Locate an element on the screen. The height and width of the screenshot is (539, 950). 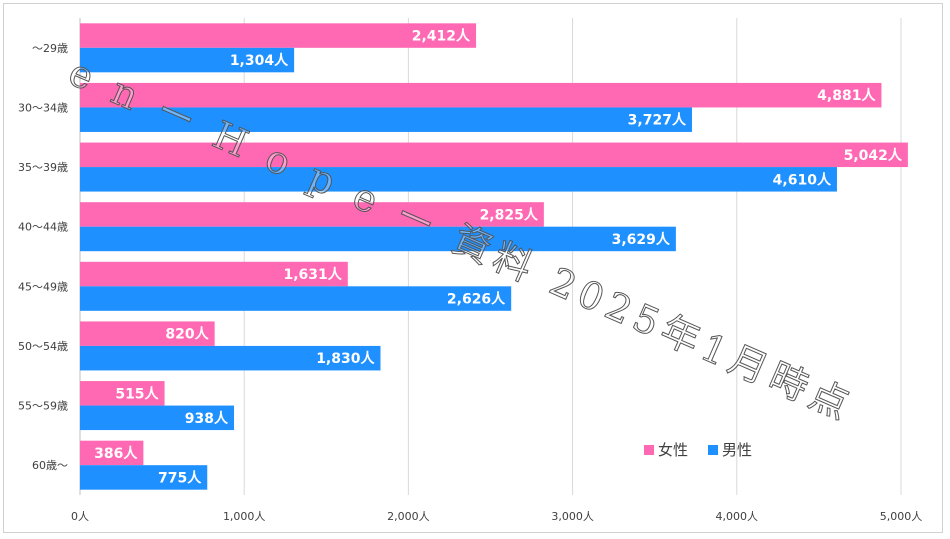
data-label: 1,304人 is located at coordinates (259, 60).